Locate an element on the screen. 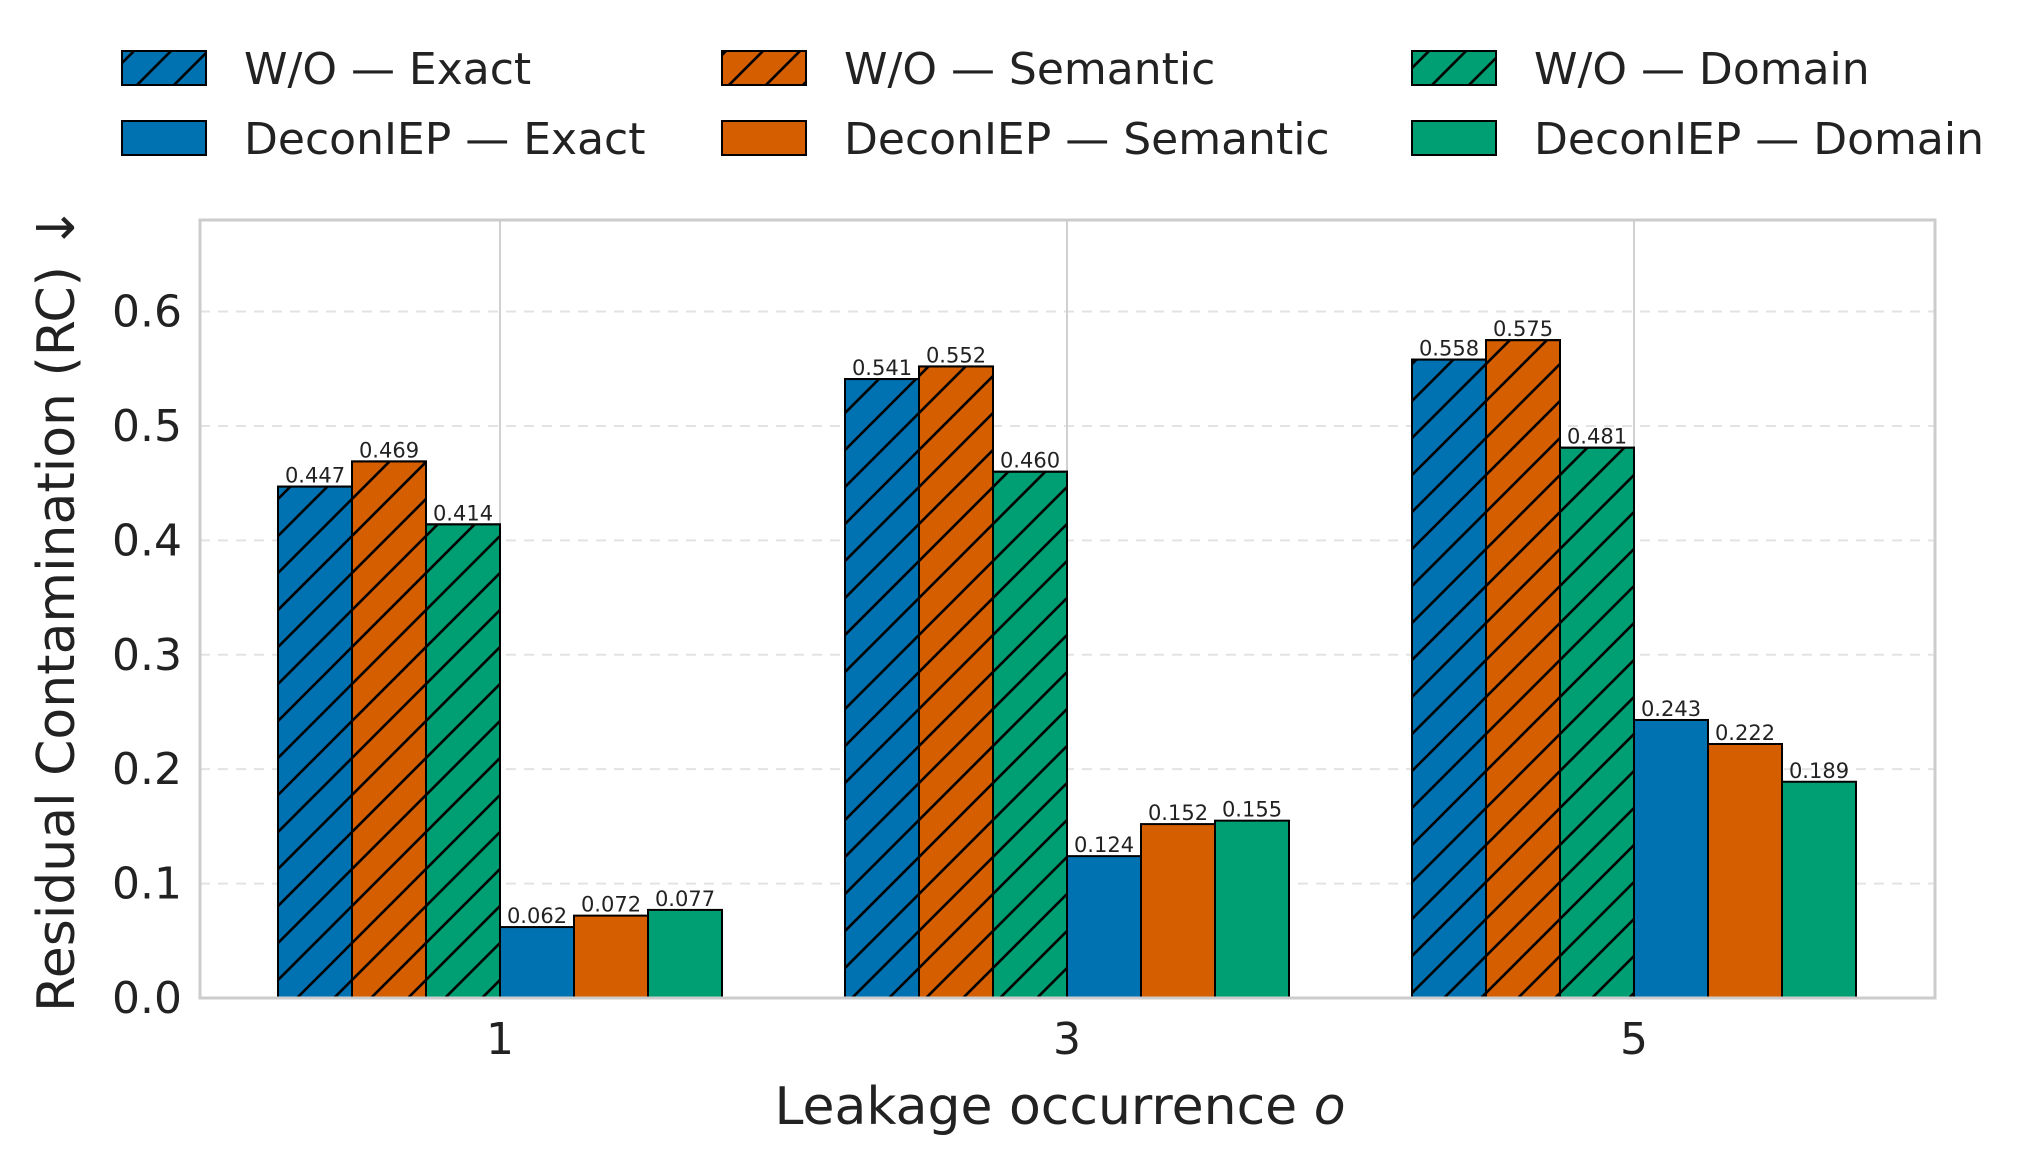 The height and width of the screenshot is (1157, 2030). legend-label: DeconIEP — Domain is located at coordinates (1759, 139).